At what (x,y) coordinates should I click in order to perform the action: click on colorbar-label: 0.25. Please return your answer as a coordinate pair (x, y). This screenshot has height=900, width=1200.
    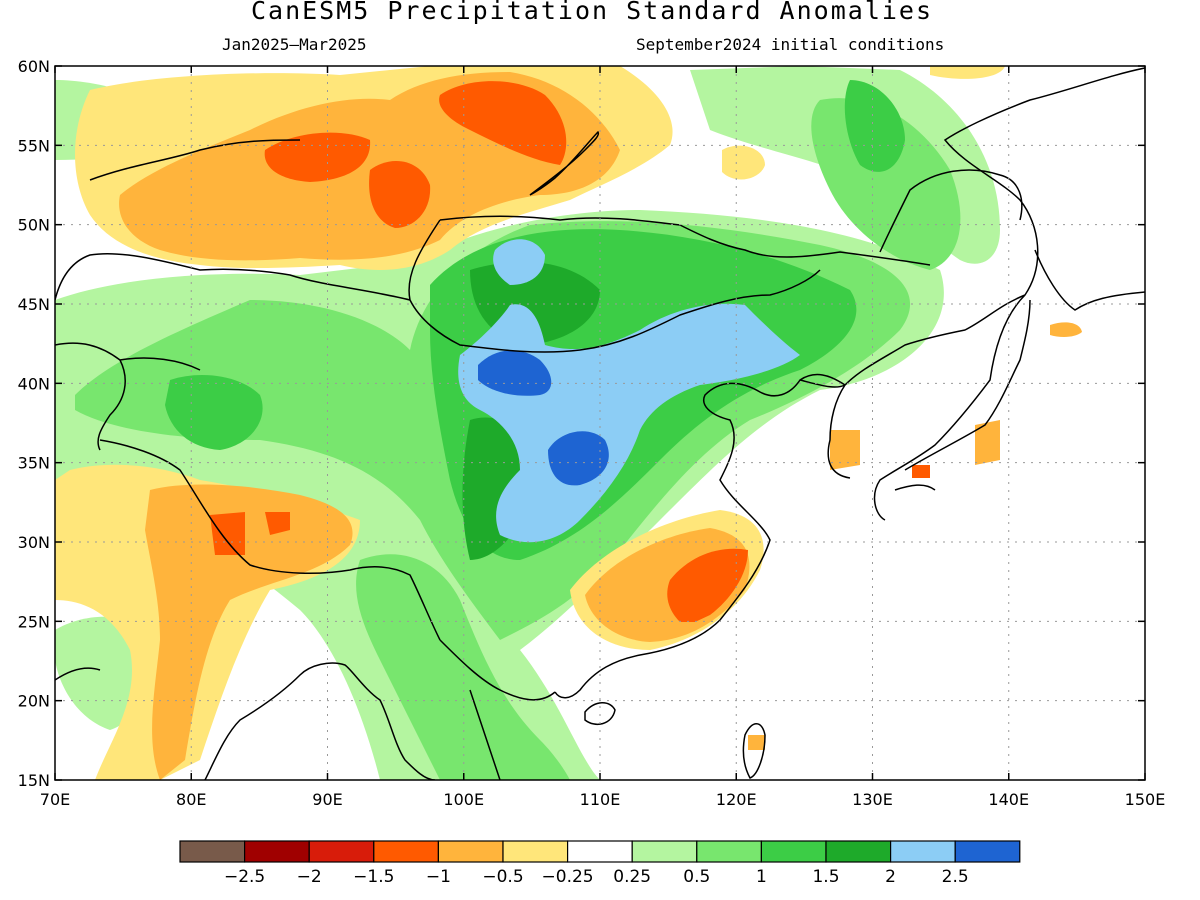
    Looking at the image, I should click on (632, 877).